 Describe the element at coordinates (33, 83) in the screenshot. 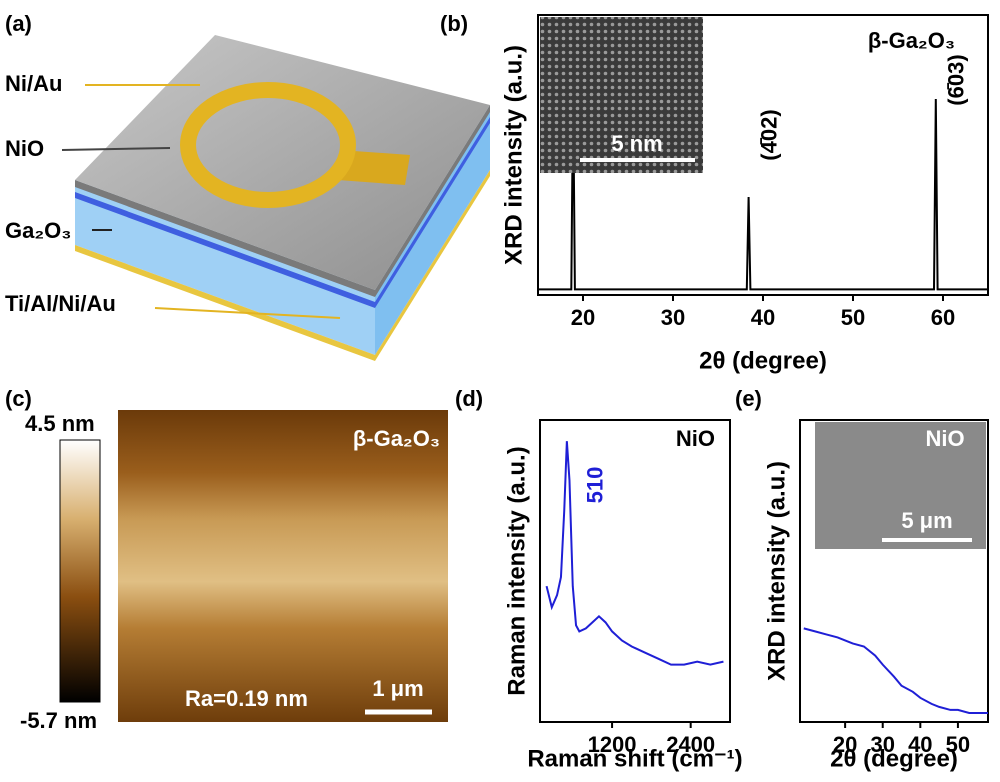

I see `layer-label: Ni/Au` at that location.